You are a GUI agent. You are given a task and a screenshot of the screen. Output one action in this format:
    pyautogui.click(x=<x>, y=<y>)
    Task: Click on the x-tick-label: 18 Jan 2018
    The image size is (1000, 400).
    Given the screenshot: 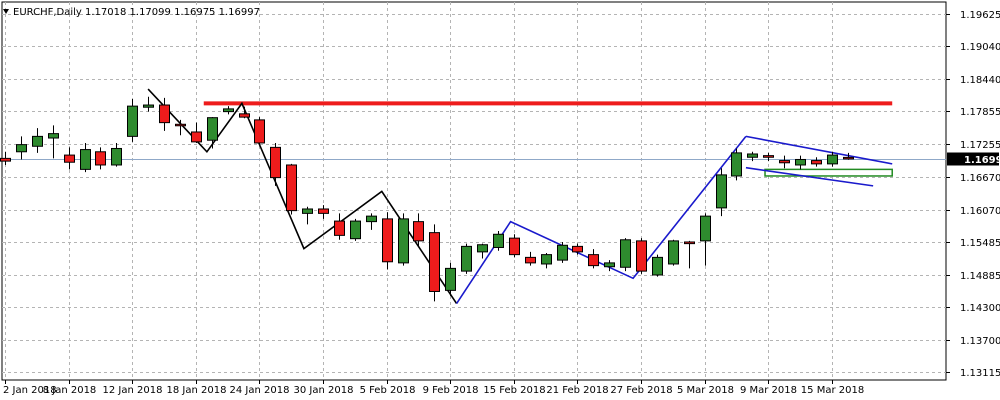 What is the action you would take?
    pyautogui.click(x=197, y=390)
    